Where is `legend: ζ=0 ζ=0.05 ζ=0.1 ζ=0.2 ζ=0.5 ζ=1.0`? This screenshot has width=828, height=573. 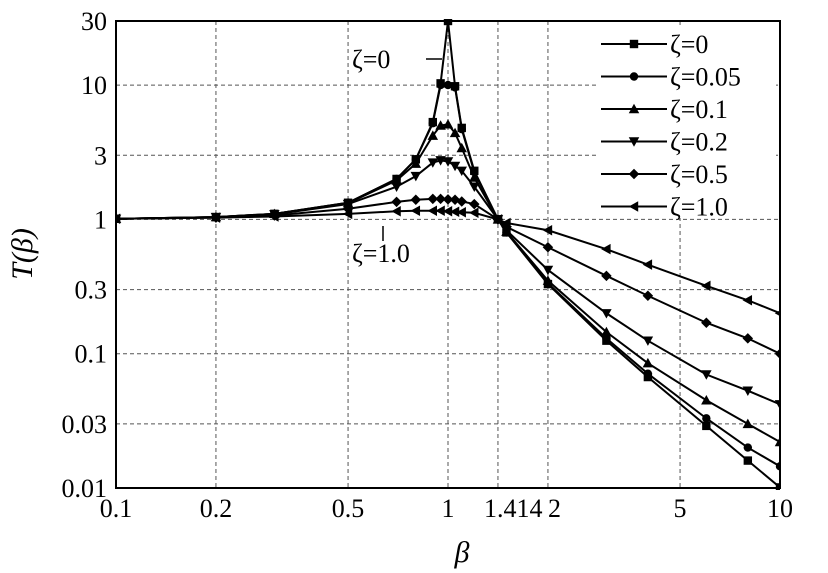
legend: ζ=0 ζ=0.05 ζ=0.1 ζ=0.2 ζ=0.5 ζ=1.0 is located at coordinates (686, 125).